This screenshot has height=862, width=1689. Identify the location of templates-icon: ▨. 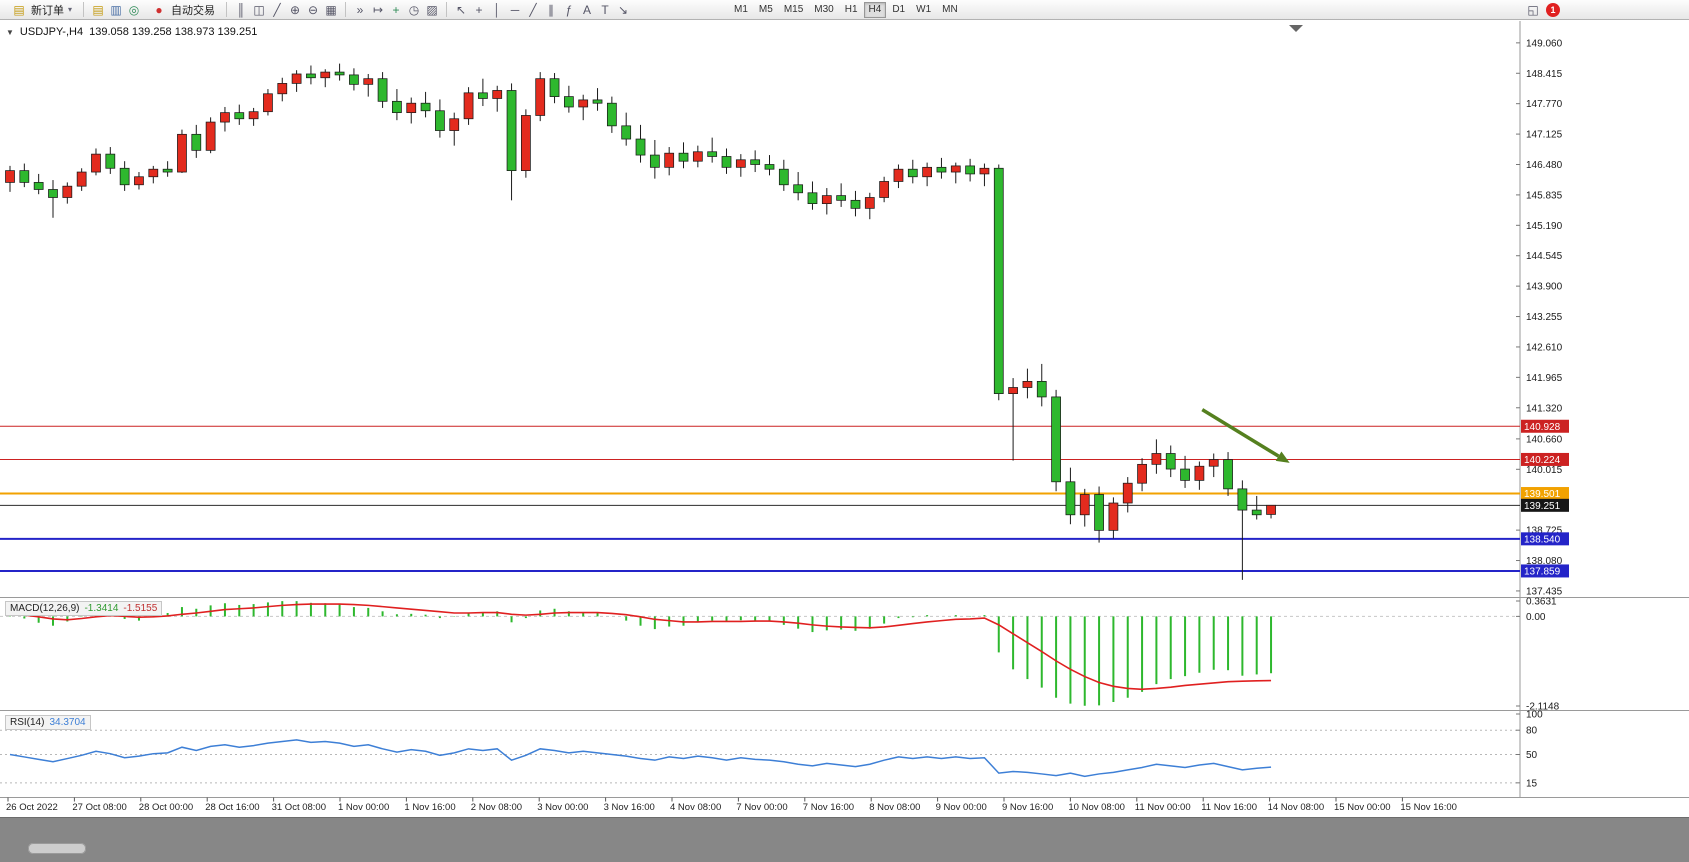
(432, 9).